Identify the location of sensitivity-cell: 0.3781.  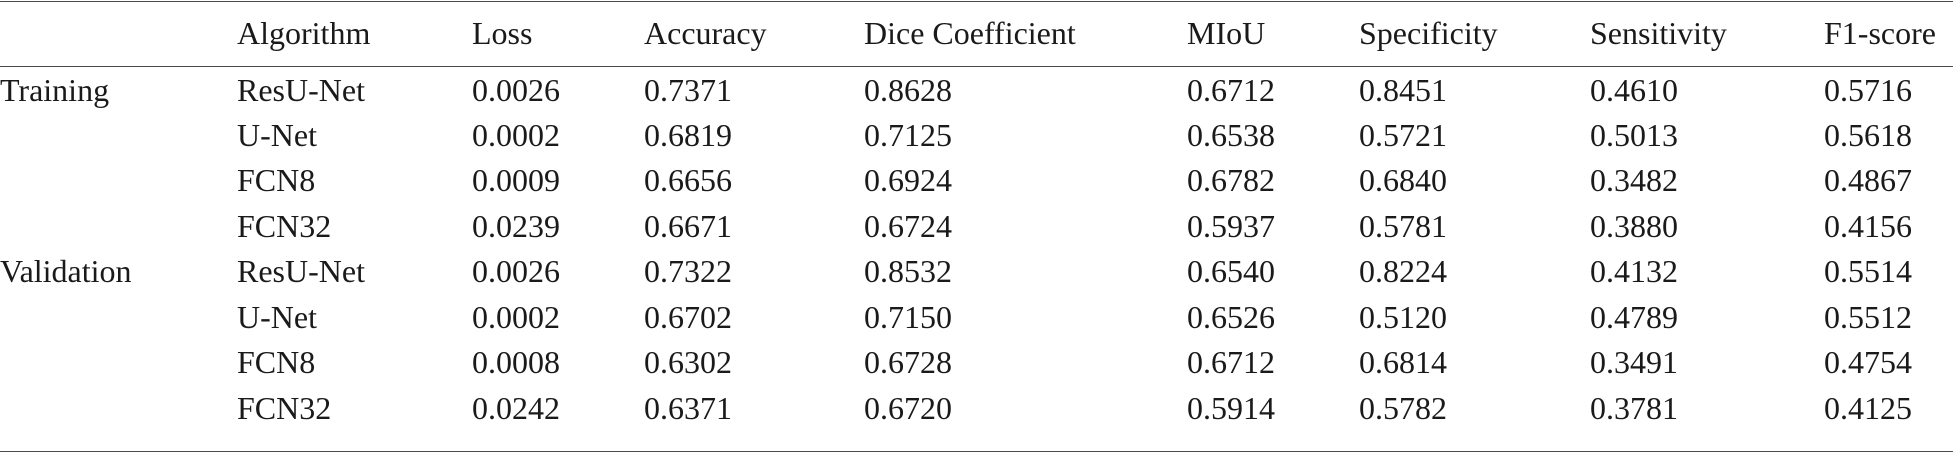
(1634, 407).